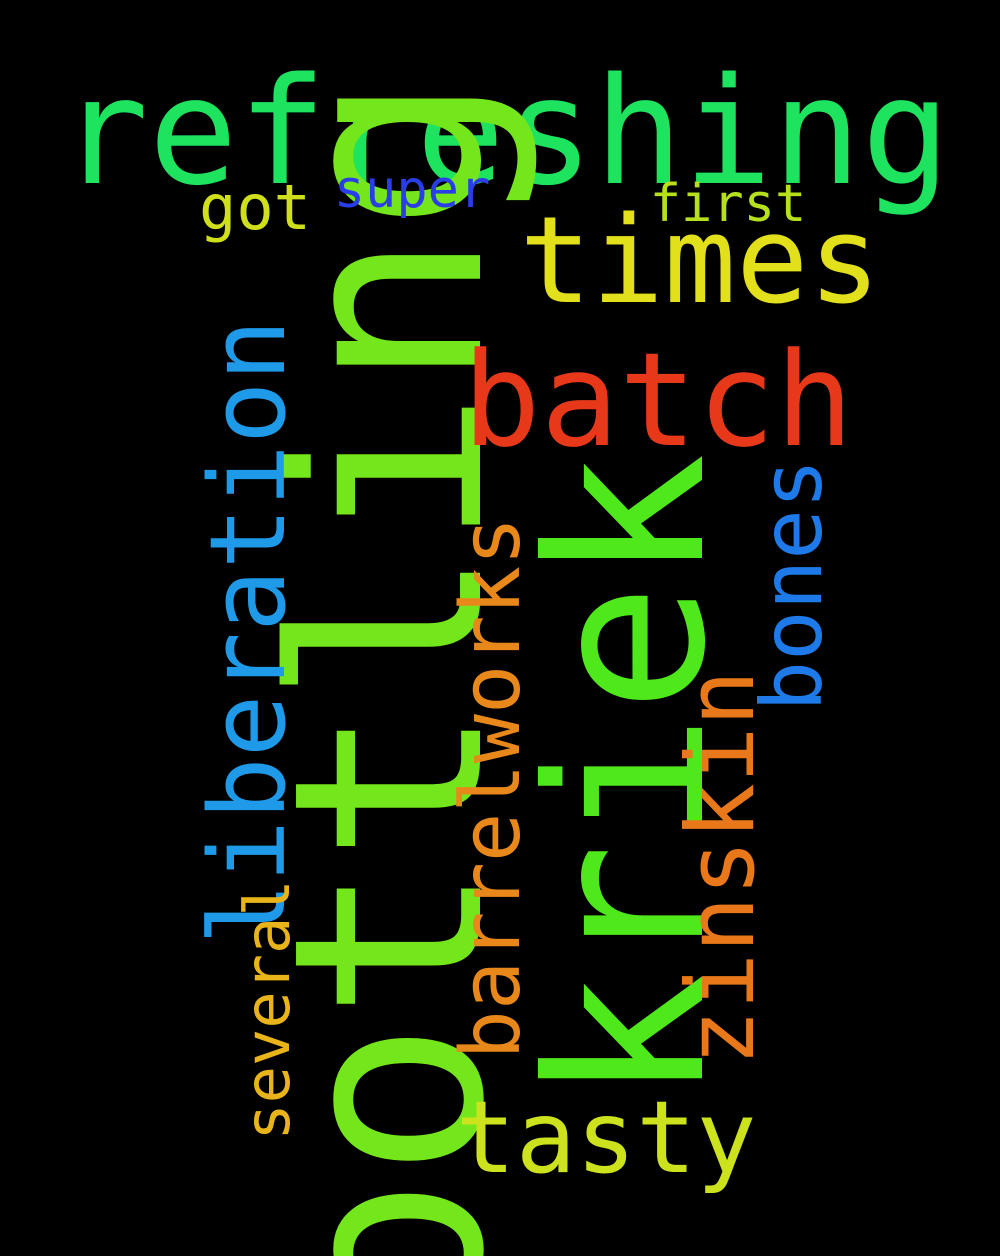 The width and height of the screenshot is (1000, 1256). Describe the element at coordinates (491, 788) in the screenshot. I see `word-barrelworks: barrelworks` at that location.